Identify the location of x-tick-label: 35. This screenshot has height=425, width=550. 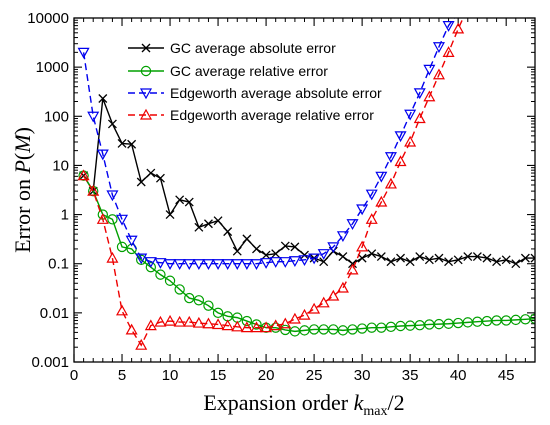
(410, 375).